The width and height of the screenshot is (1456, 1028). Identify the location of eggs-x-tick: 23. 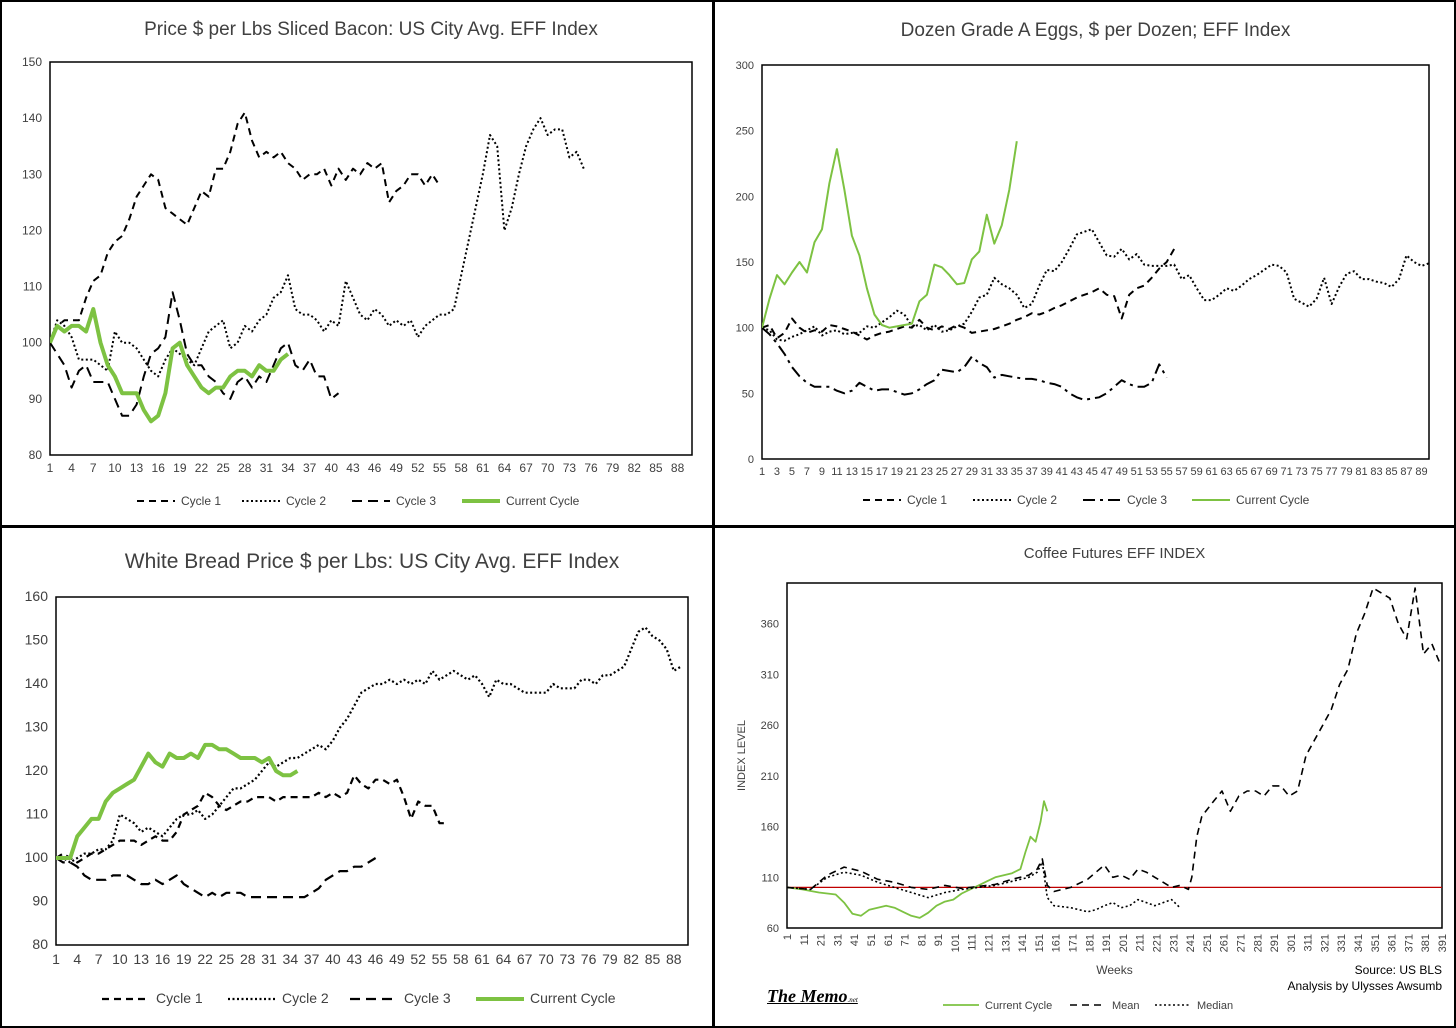
(927, 472).